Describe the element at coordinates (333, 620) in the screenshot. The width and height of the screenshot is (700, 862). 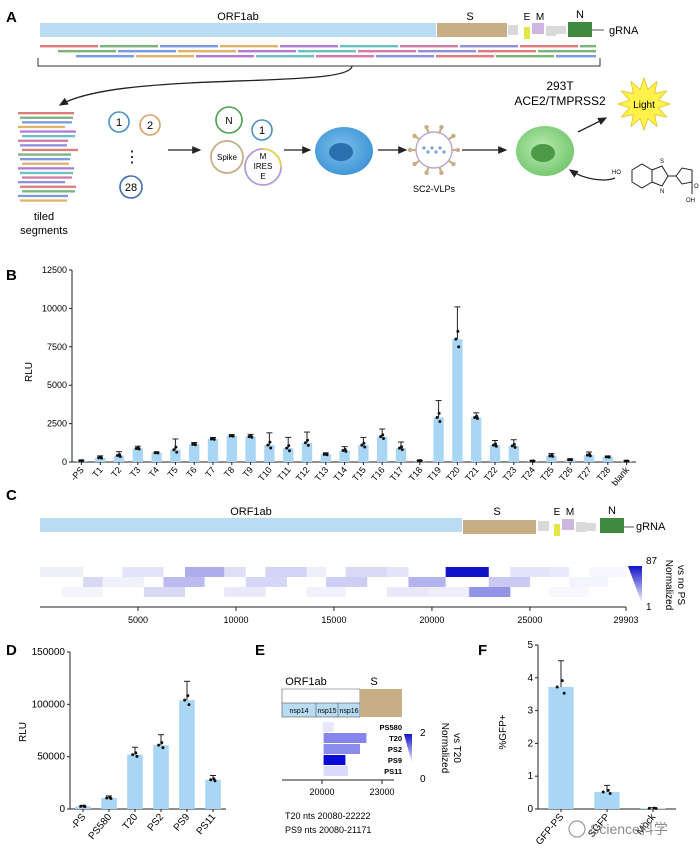
I see `x-tick-label-c: 15000` at that location.